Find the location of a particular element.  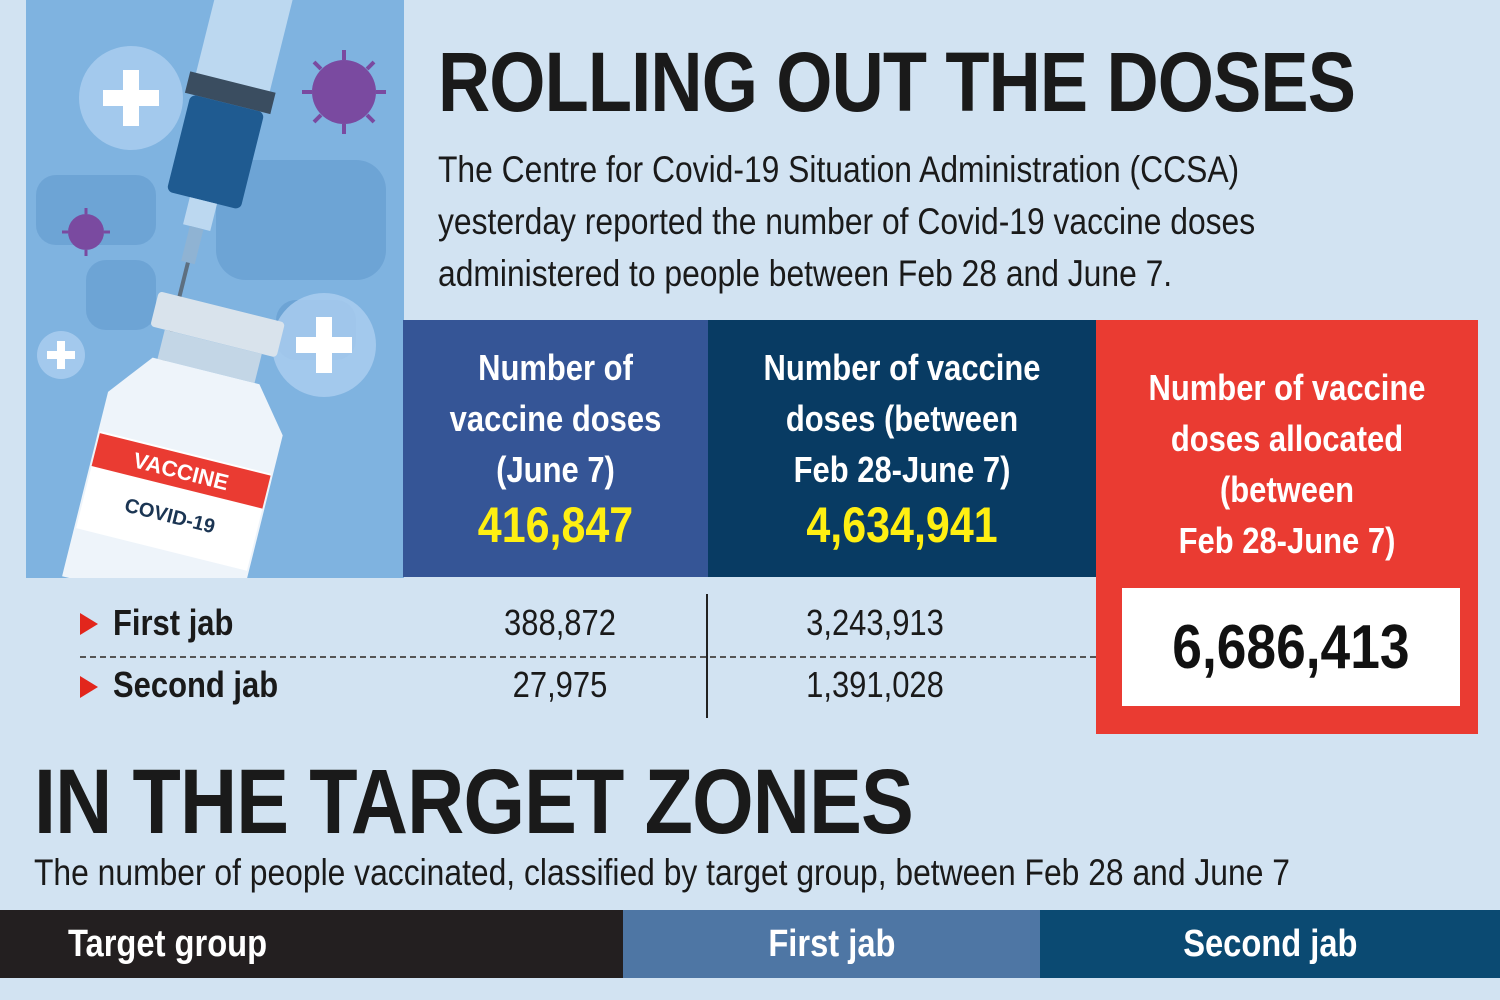

second-jab-label: Second jab is located at coordinates (196, 684).